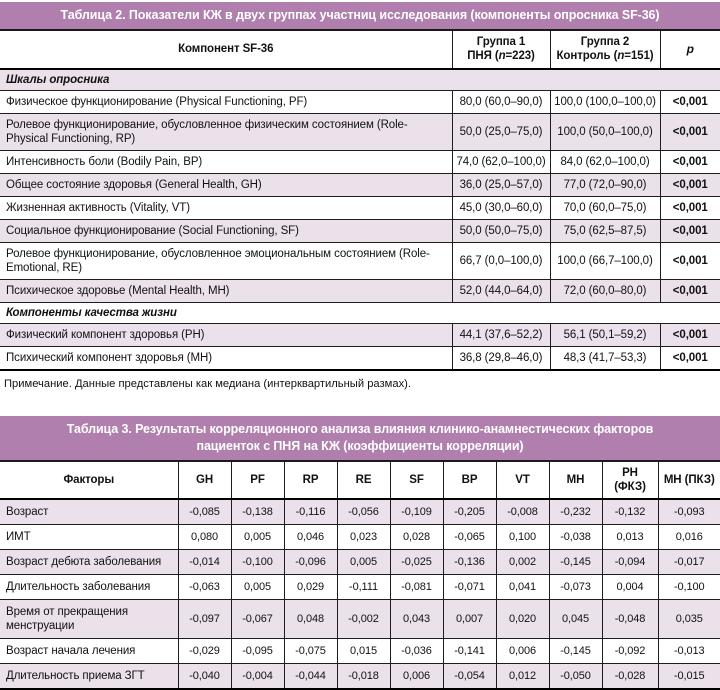 The width and height of the screenshot is (720, 690). What do you see at coordinates (630, 537) in the screenshot?
I see `correlation-value-cell: 0,013` at bounding box center [630, 537].